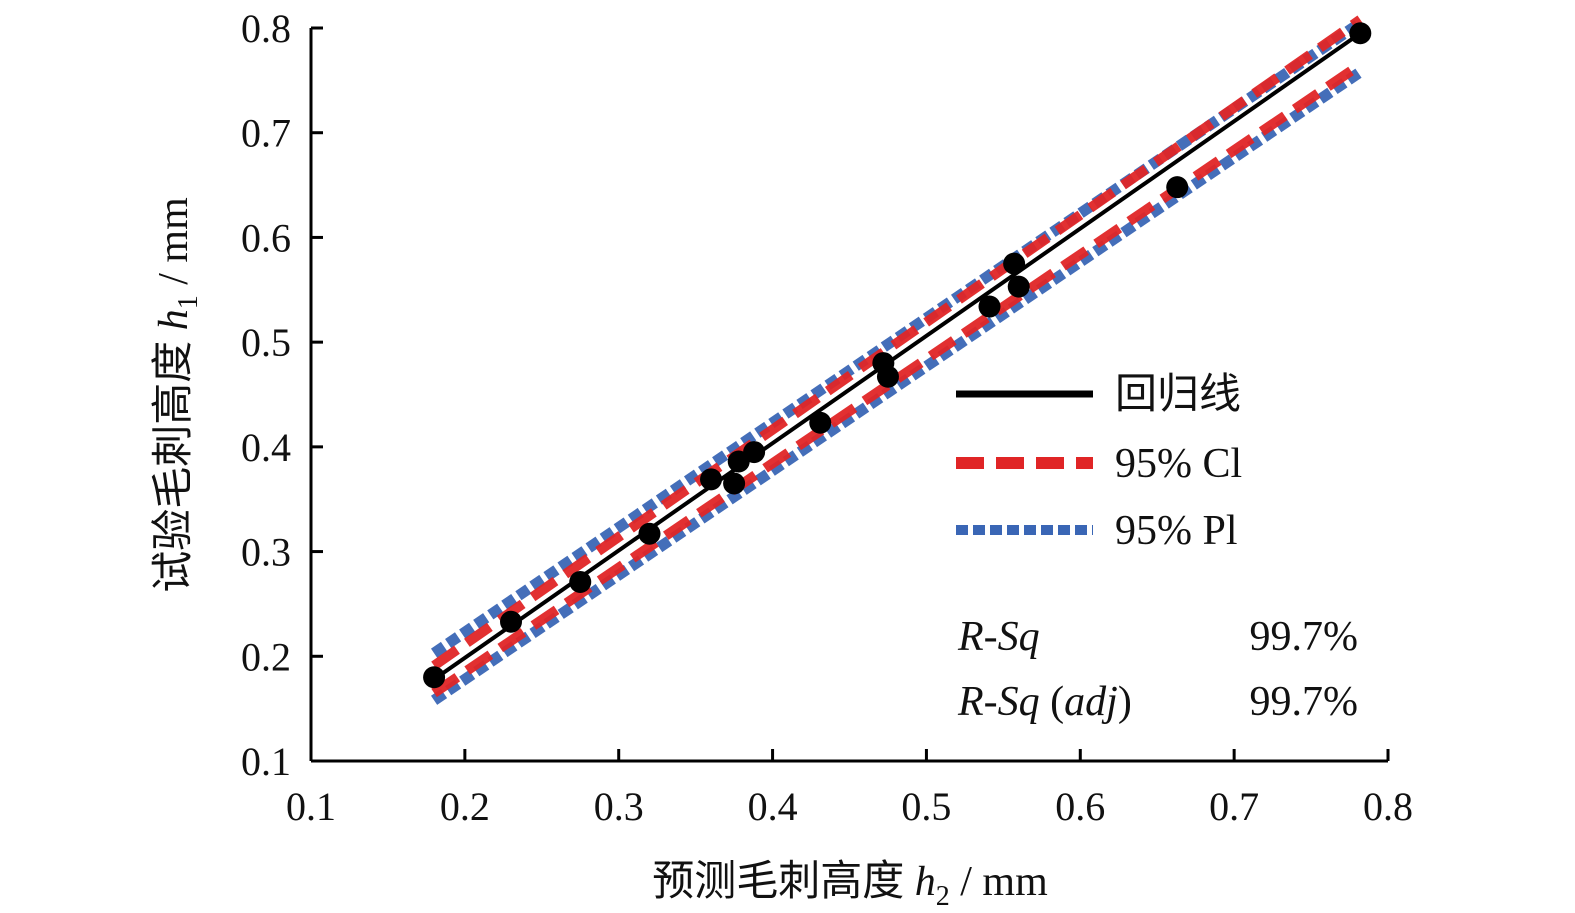 Image resolution: width=1575 pixels, height=913 pixels. What do you see at coordinates (998, 637) in the screenshot?
I see `stat-label-rsq: R-Sq` at bounding box center [998, 637].